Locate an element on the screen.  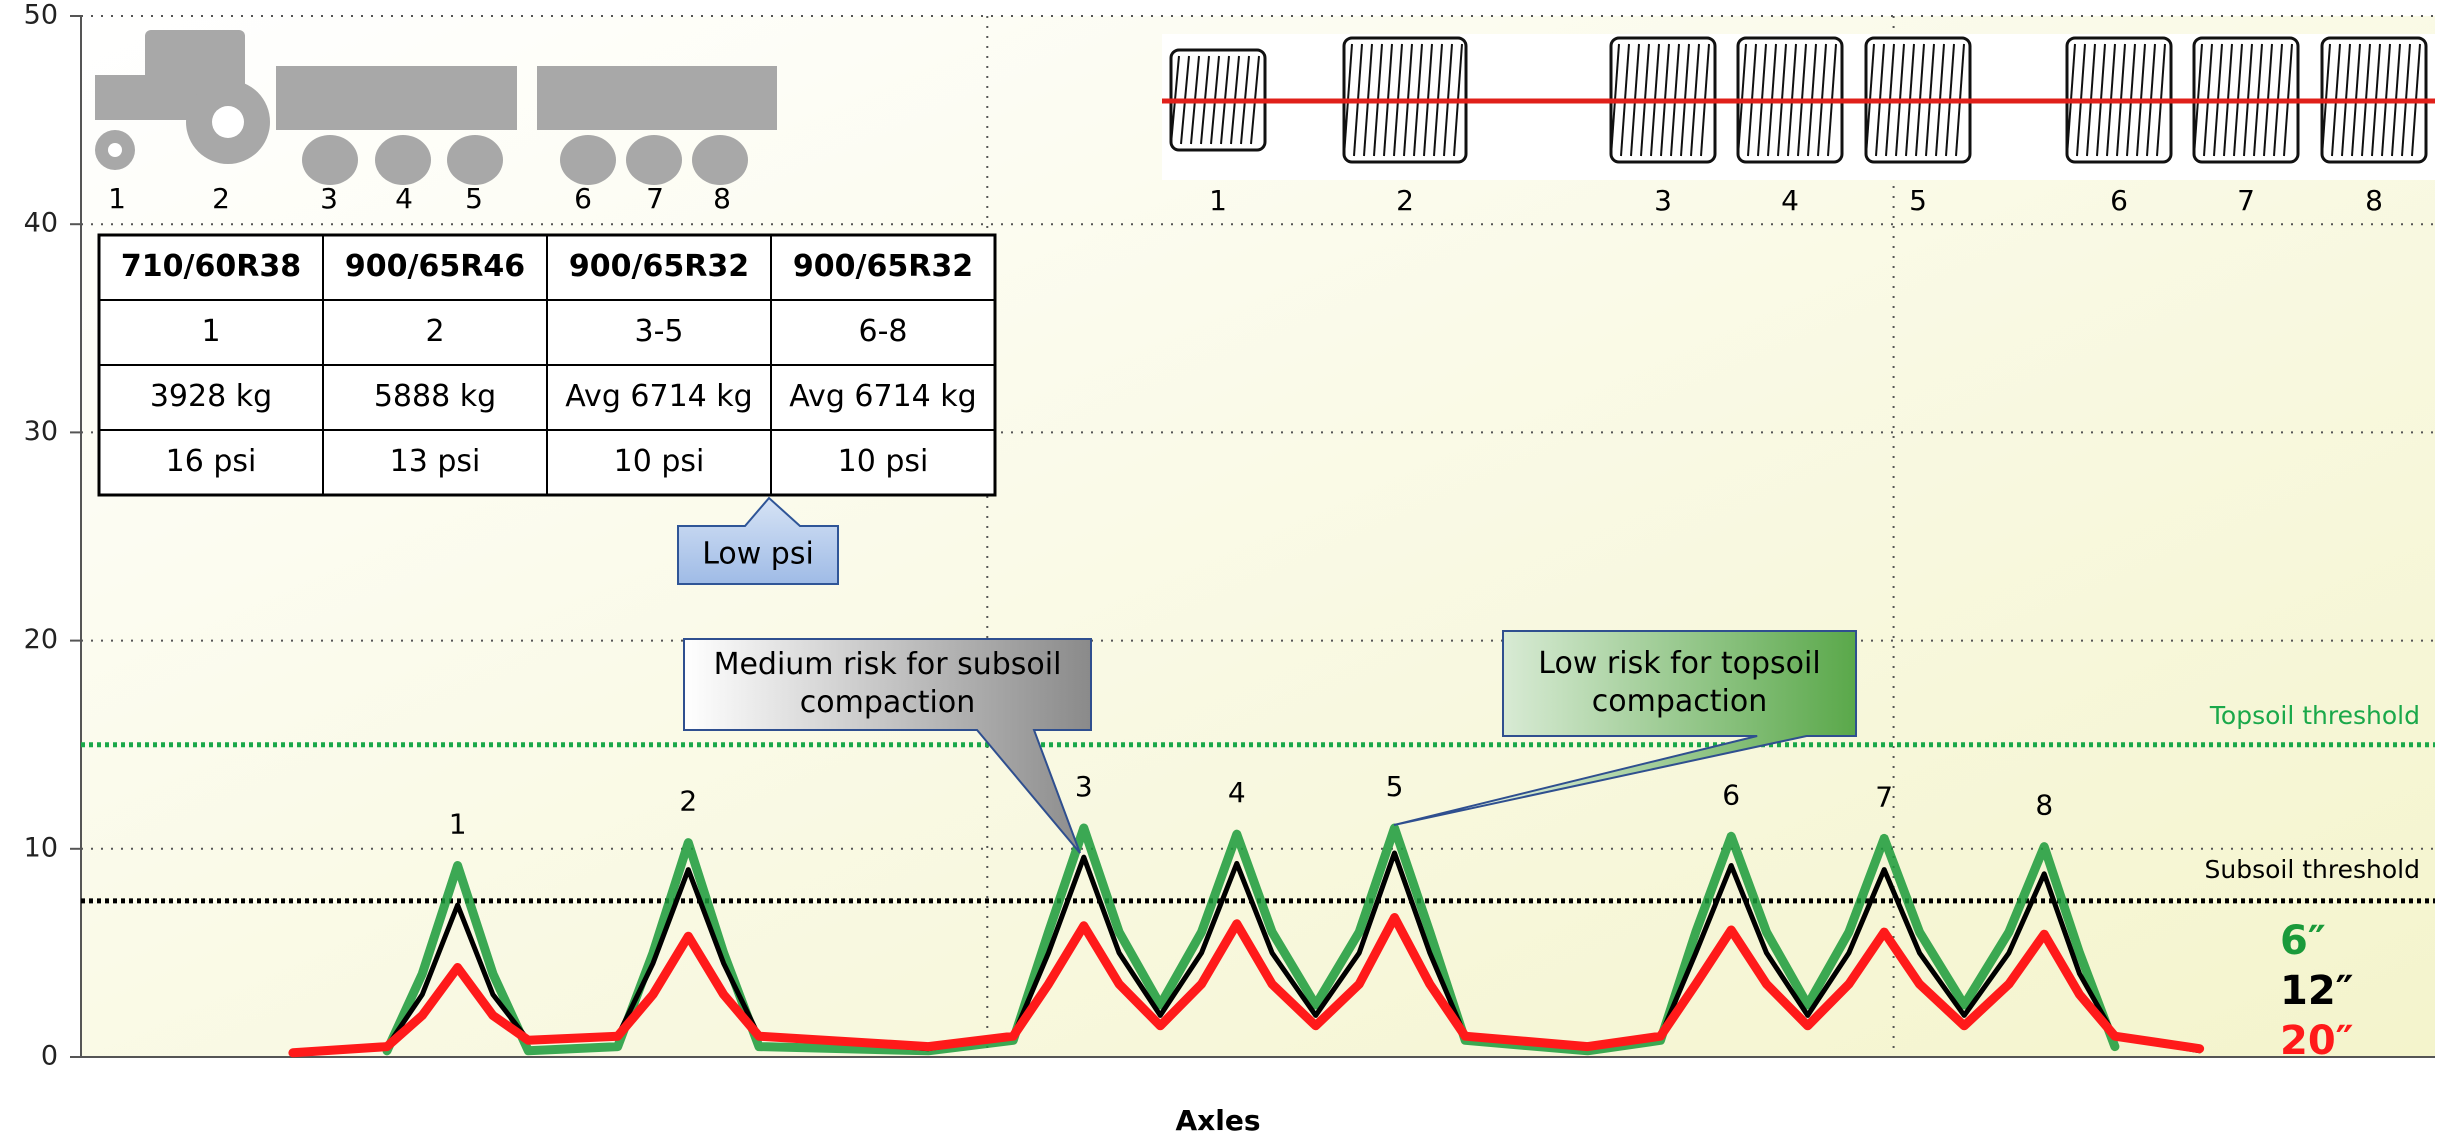
y-tick-label: 20 is located at coordinates (41, 639).